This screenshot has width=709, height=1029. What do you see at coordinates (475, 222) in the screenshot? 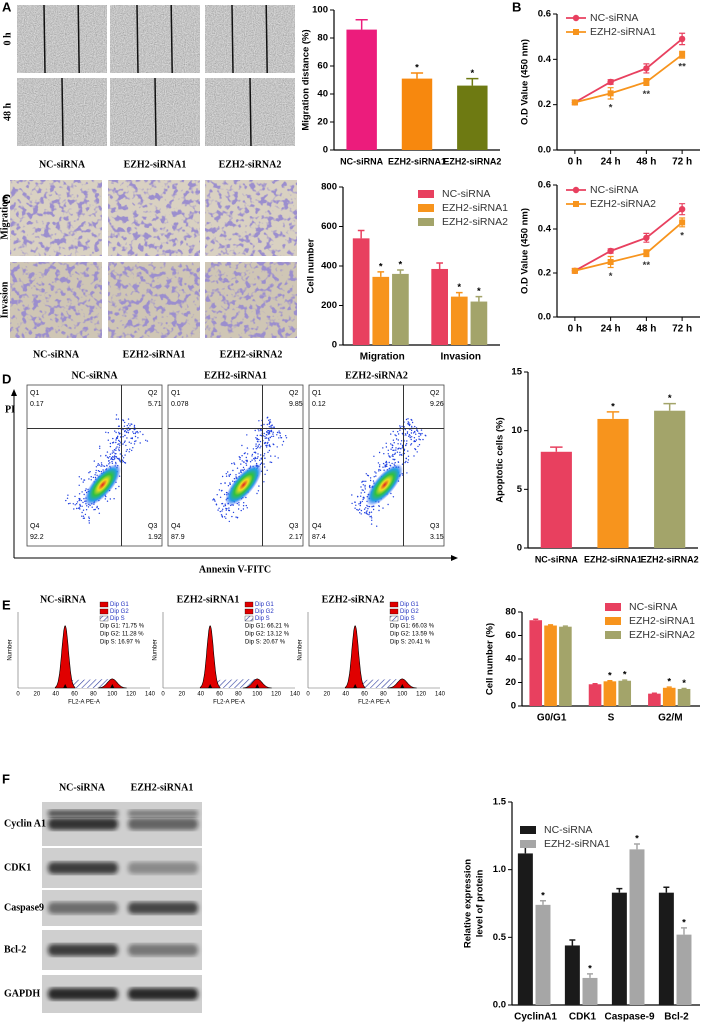
I see `legend-label: EZH2-siRNA2` at bounding box center [475, 222].